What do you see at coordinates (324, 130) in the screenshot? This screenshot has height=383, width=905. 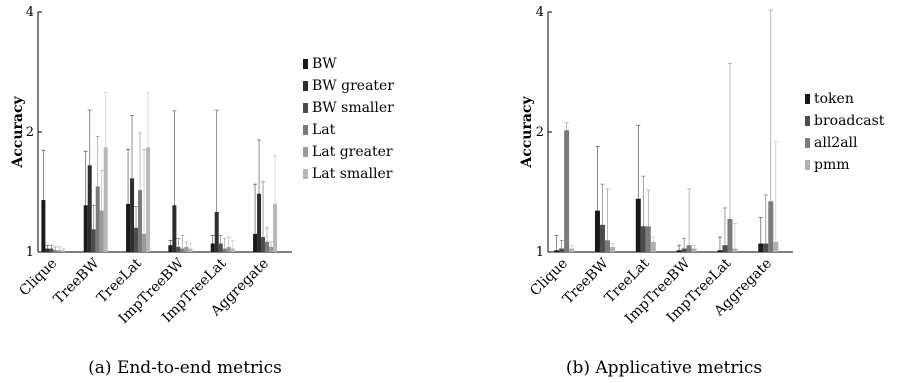 I see `legend-label: Lat` at bounding box center [324, 130].